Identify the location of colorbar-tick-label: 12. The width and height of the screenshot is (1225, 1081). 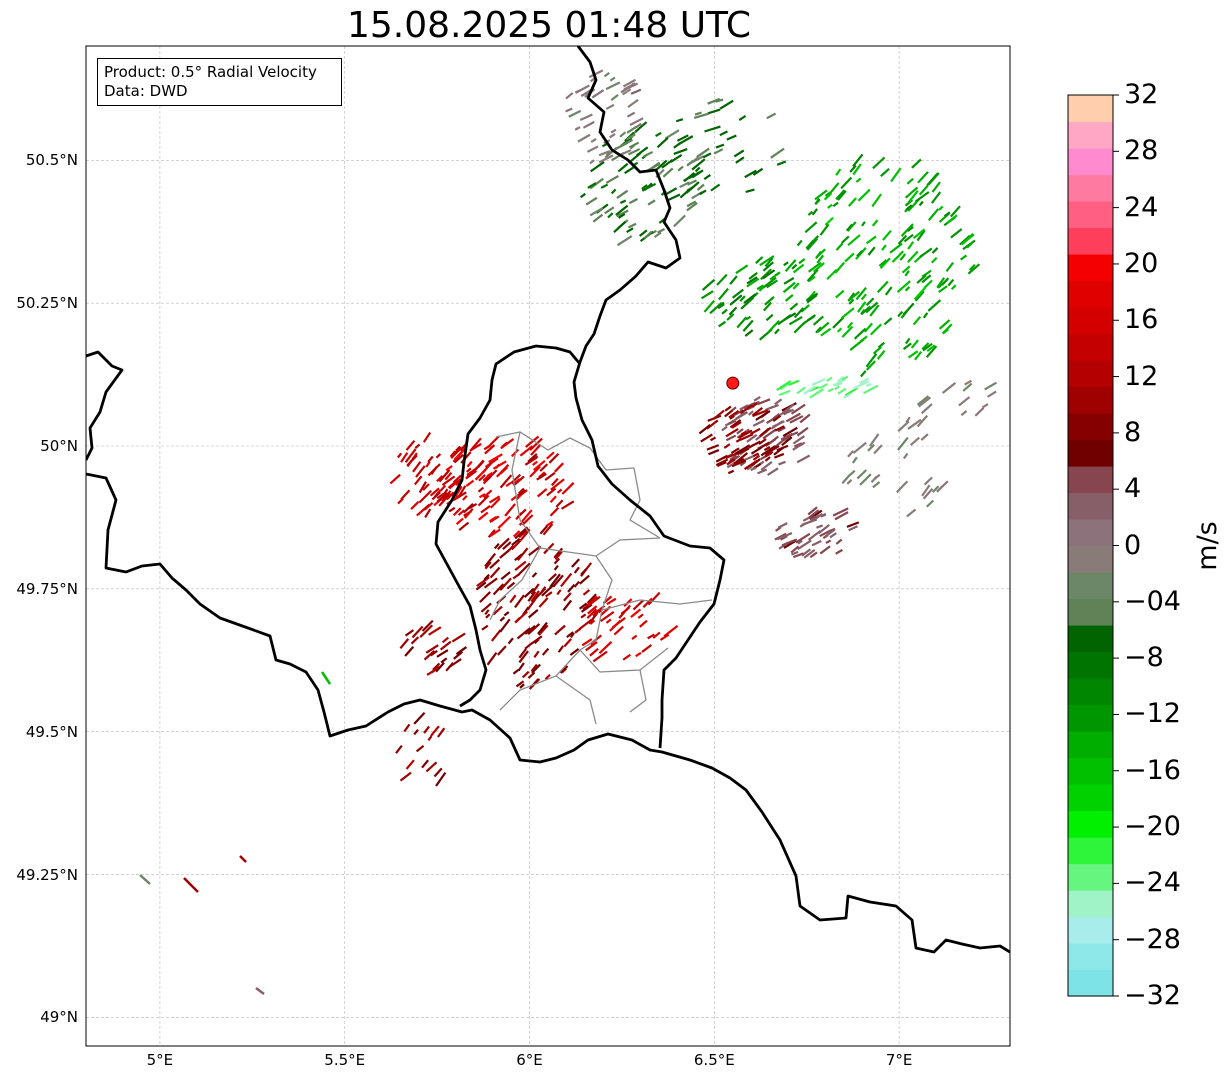
(1141, 376).